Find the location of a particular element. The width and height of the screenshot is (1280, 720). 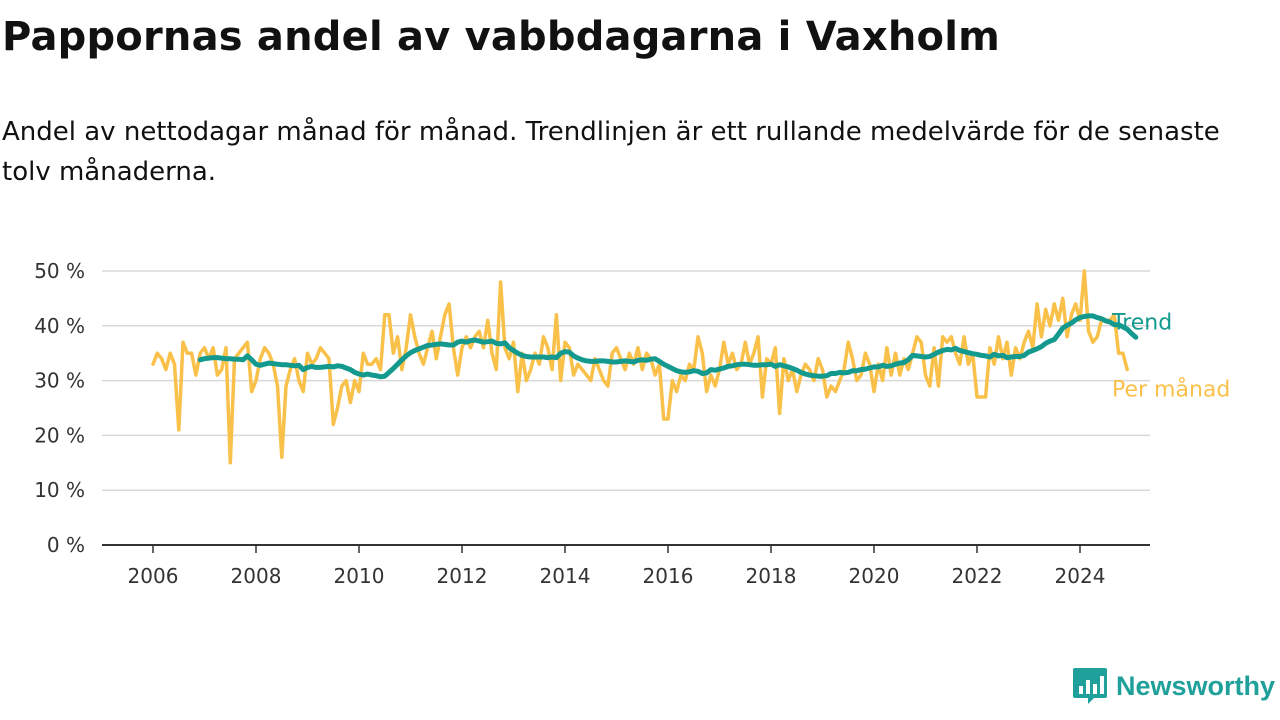

trend-label: Trend is located at coordinates (1141, 322).